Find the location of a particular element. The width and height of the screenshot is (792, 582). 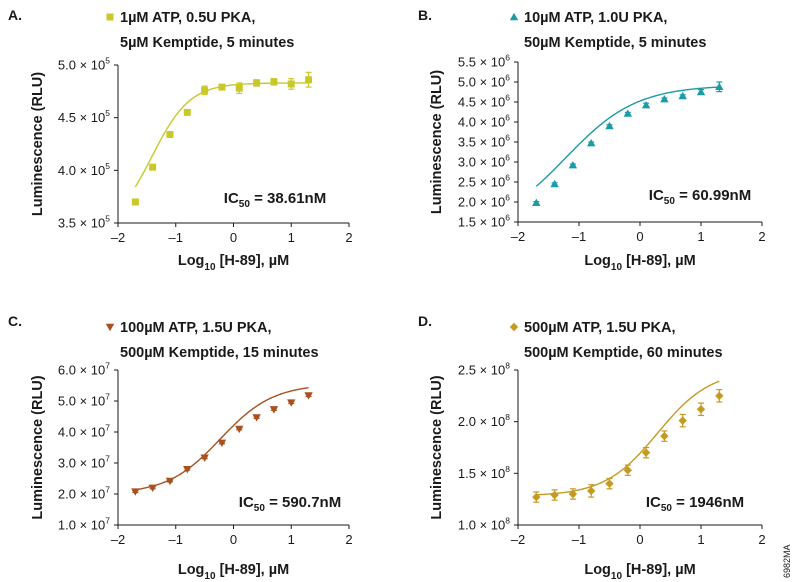

fit-curve is located at coordinates (628, 438).